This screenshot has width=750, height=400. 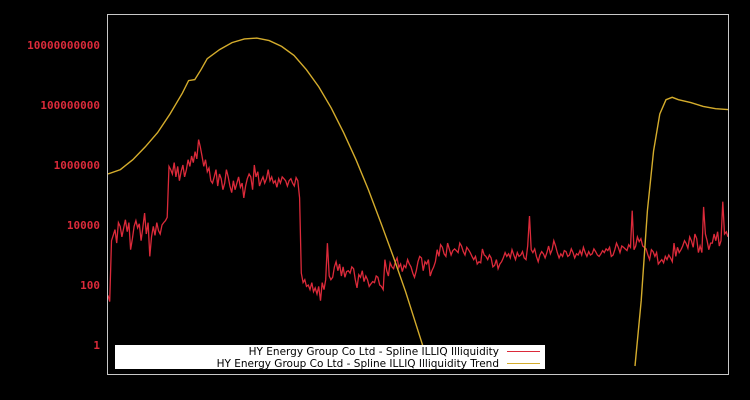 I want to click on y-axis-ticks: 1 100 10000 1000000 100000000 10000000000, so click(x=63, y=195).